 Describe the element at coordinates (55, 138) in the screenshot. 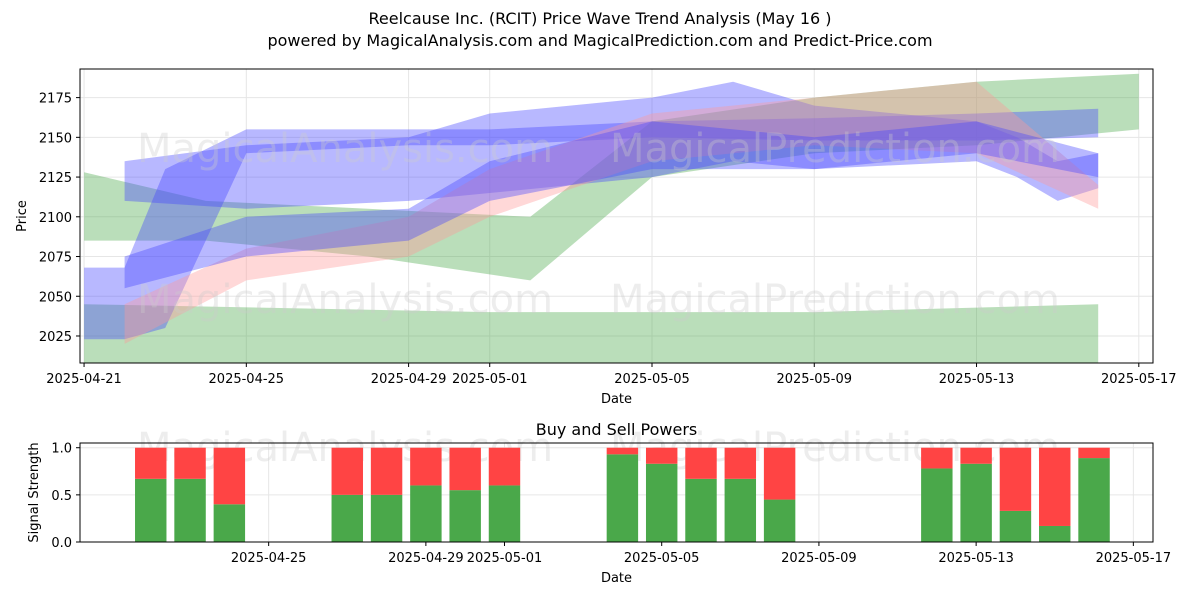

I see `y-tick-label: 2150` at that location.